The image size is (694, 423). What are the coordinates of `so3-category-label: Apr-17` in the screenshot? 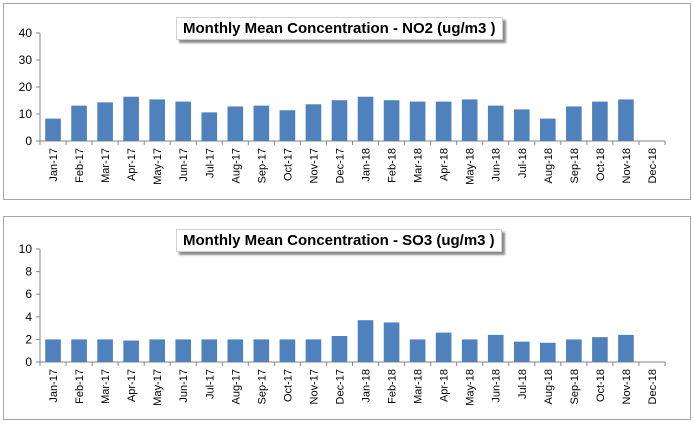 It's located at (132, 385).